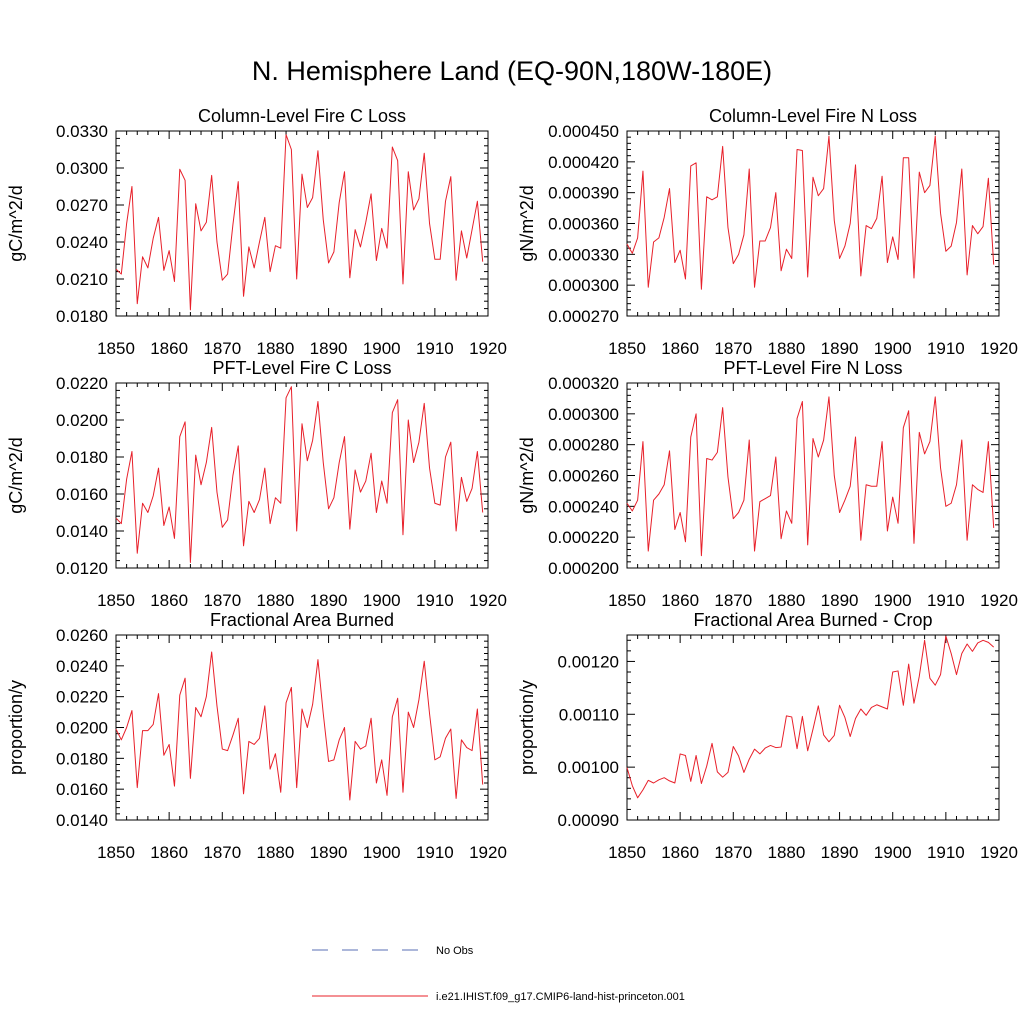 This screenshot has width=1024, height=1024. What do you see at coordinates (393, 951) in the screenshot?
I see `legend-entry: No Obs` at bounding box center [393, 951].